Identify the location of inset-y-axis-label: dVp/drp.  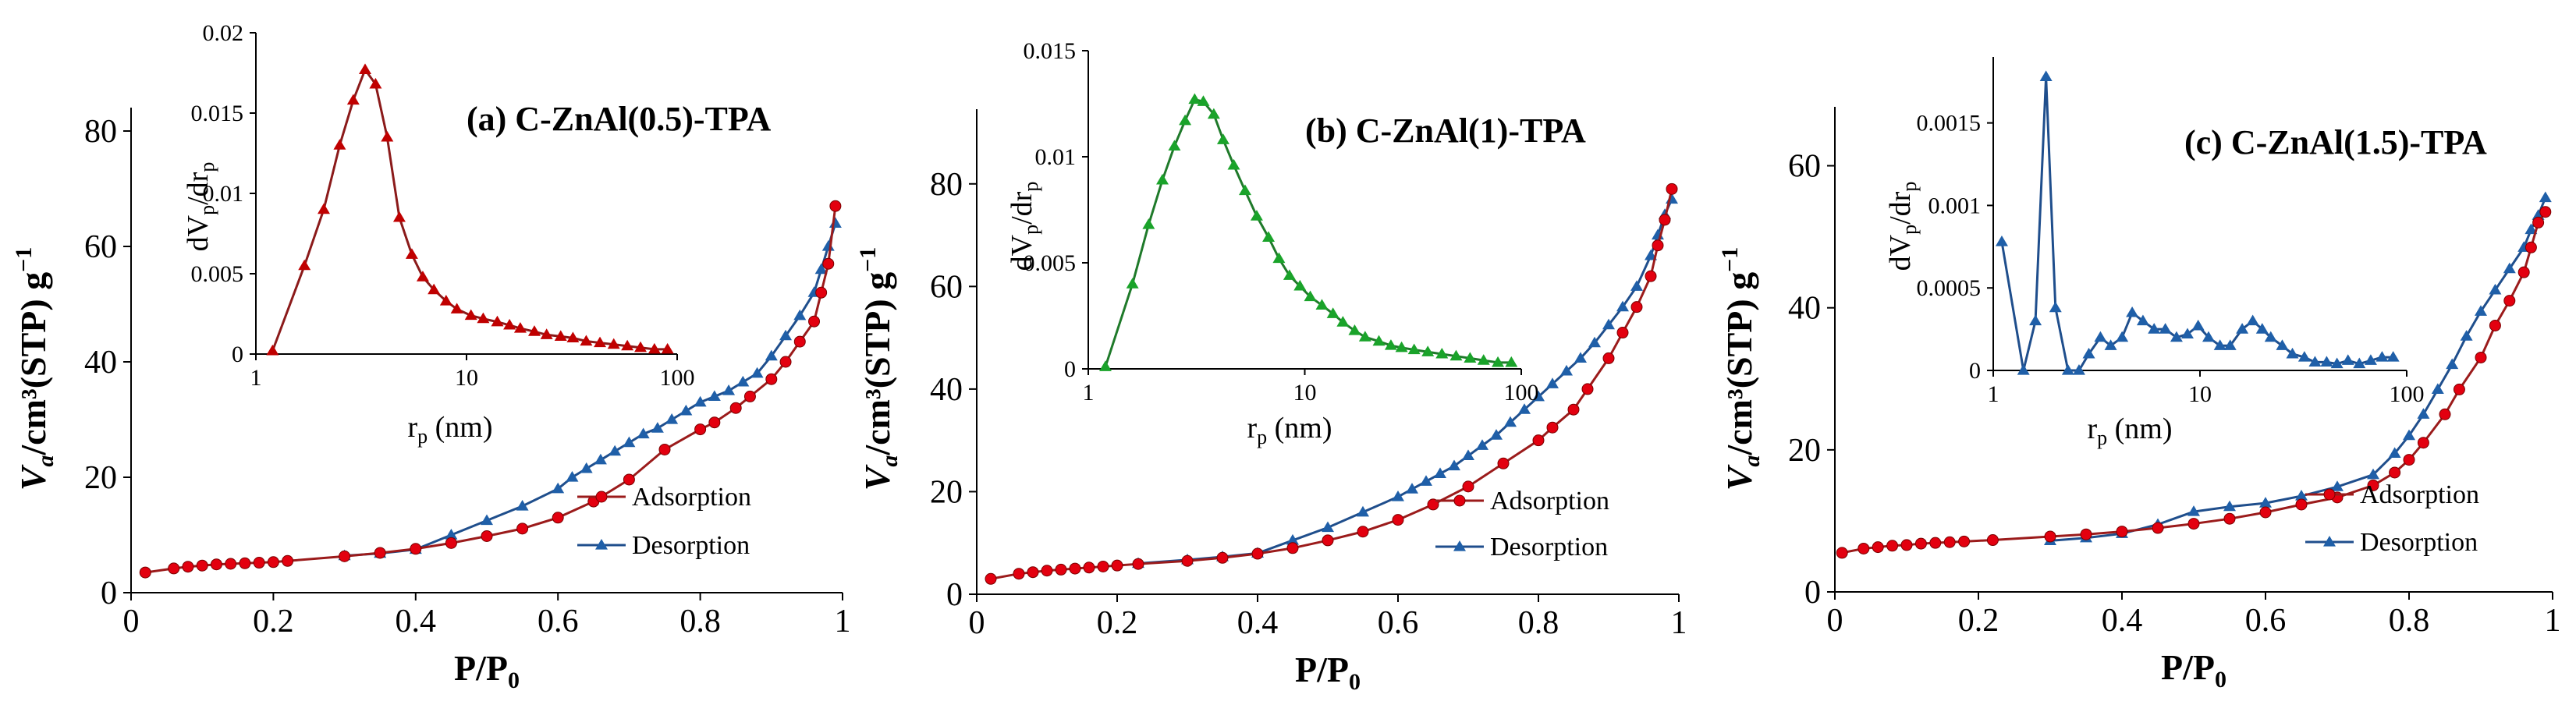
(1902, 226).